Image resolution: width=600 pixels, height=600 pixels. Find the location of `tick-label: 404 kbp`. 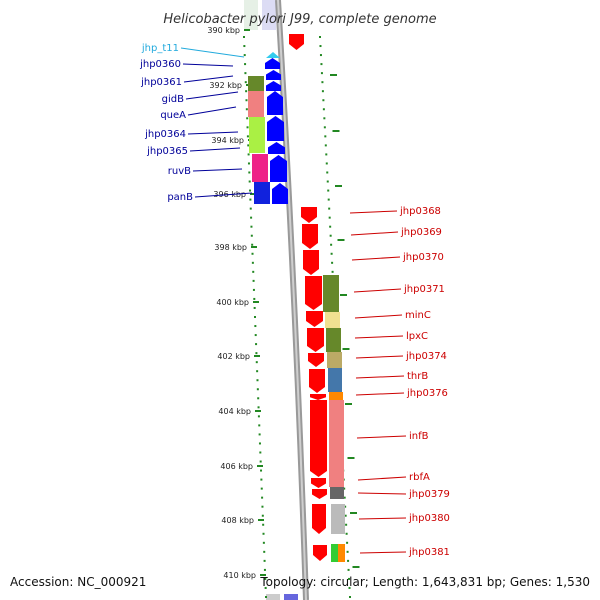

tick-label: 404 kbp is located at coordinates (234, 411).